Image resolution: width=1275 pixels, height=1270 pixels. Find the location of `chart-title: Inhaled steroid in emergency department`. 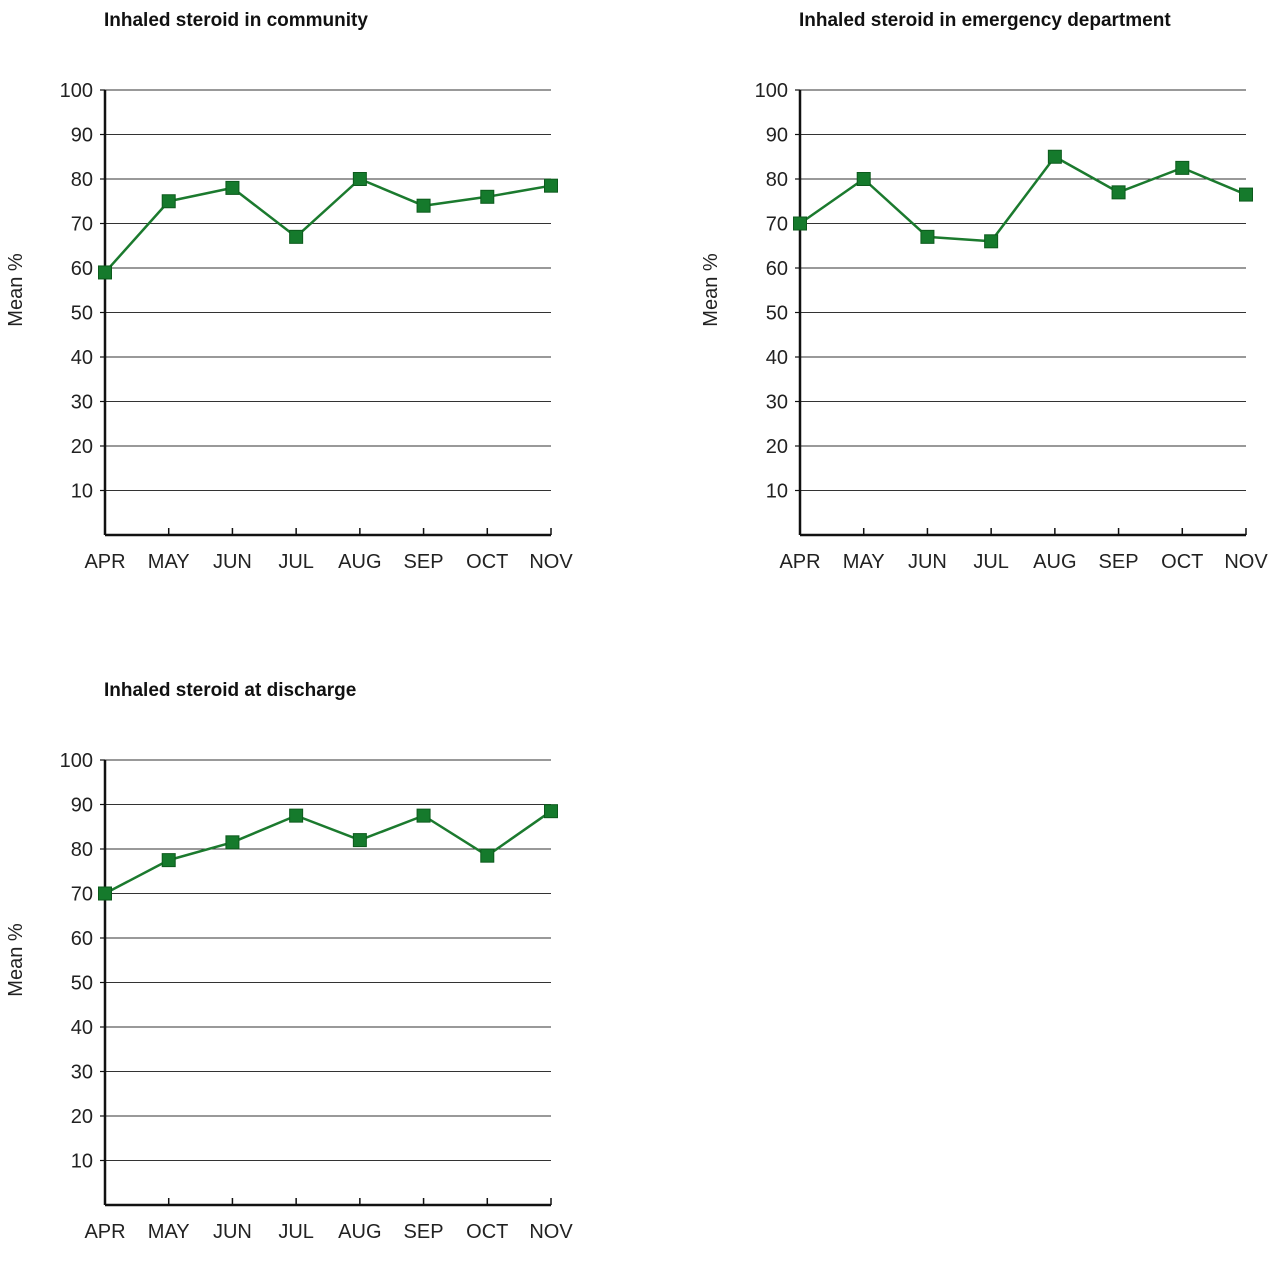

chart-title: Inhaled steroid in emergency department is located at coordinates (985, 20).